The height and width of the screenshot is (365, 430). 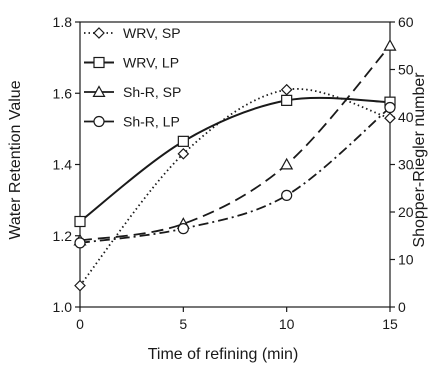 I want to click on x-tick-label: 10, so click(x=287, y=324).